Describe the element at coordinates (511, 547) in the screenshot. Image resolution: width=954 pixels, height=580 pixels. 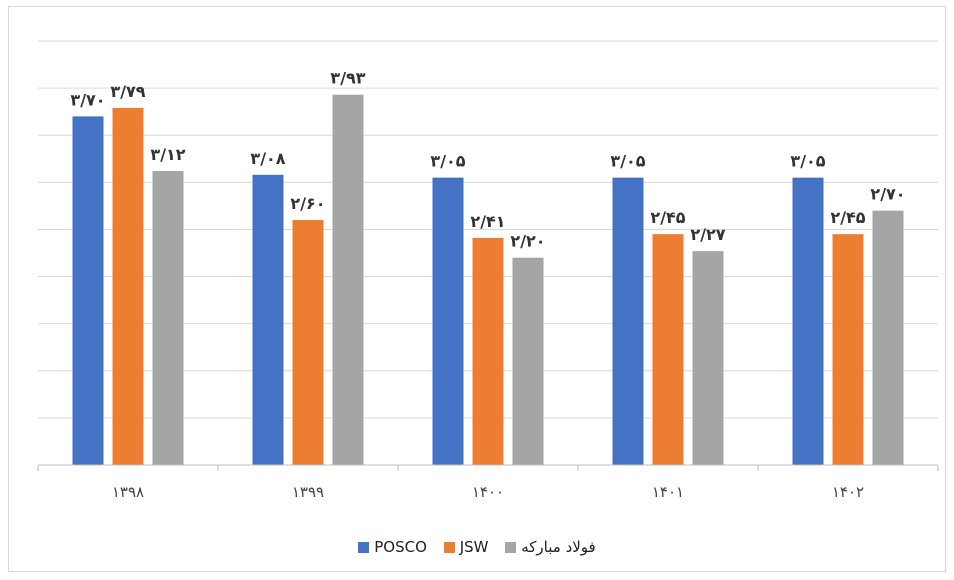
I see `legend-swatch-mobarakeh` at that location.